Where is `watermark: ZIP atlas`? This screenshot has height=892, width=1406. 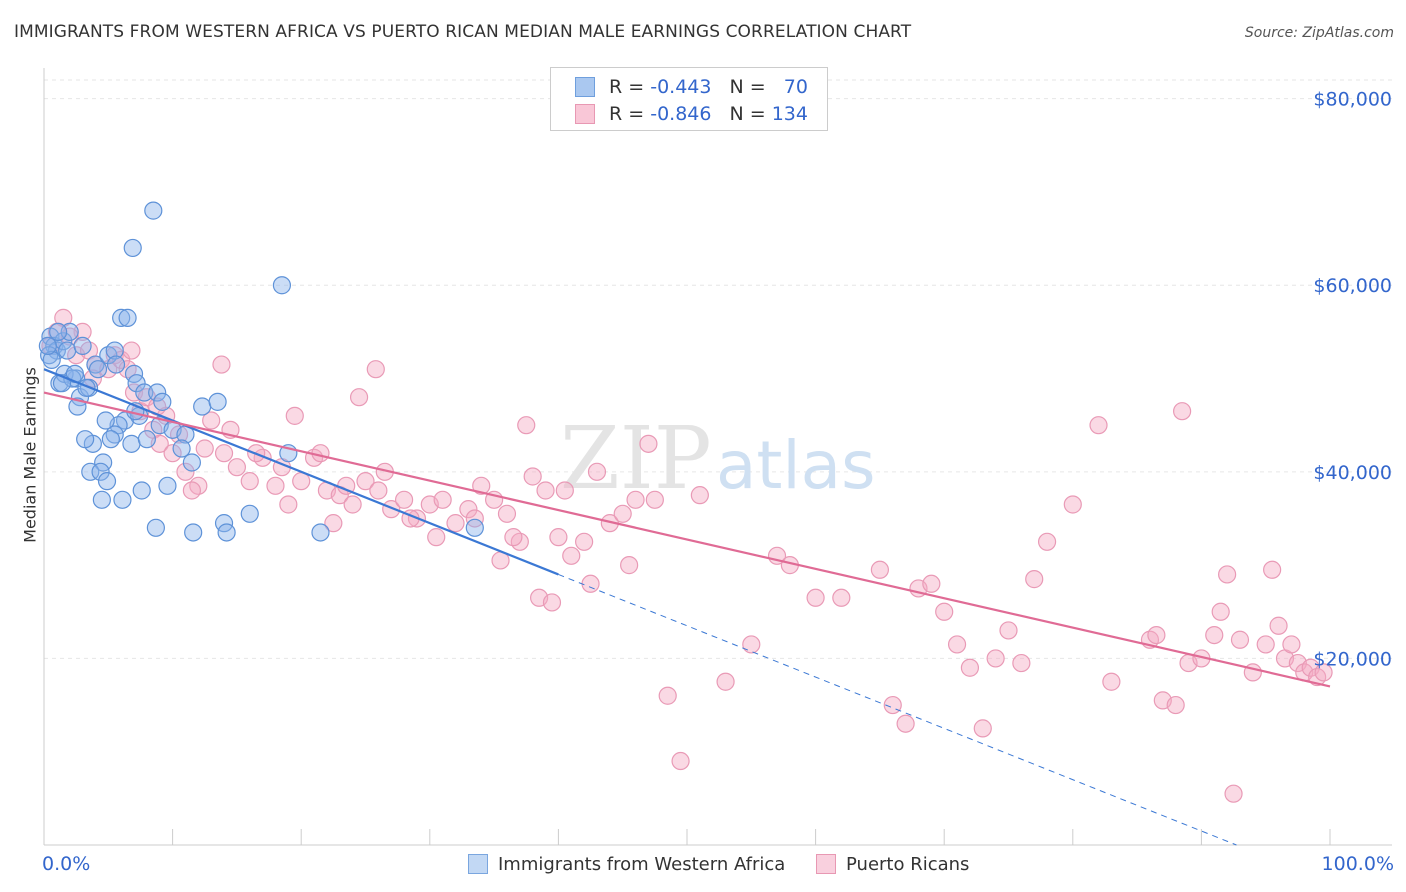 watermark: ZIP atlas is located at coordinates (718, 459).